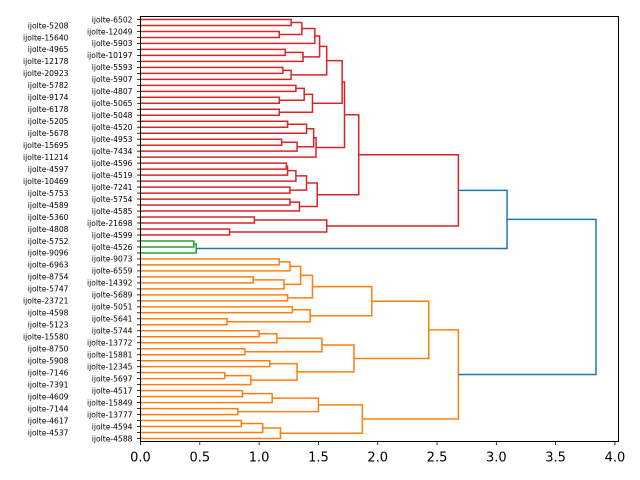 This screenshot has width=640, height=480. What do you see at coordinates (48, 49) in the screenshot?
I see `leaf-label: ijolte-4965` at bounding box center [48, 49].